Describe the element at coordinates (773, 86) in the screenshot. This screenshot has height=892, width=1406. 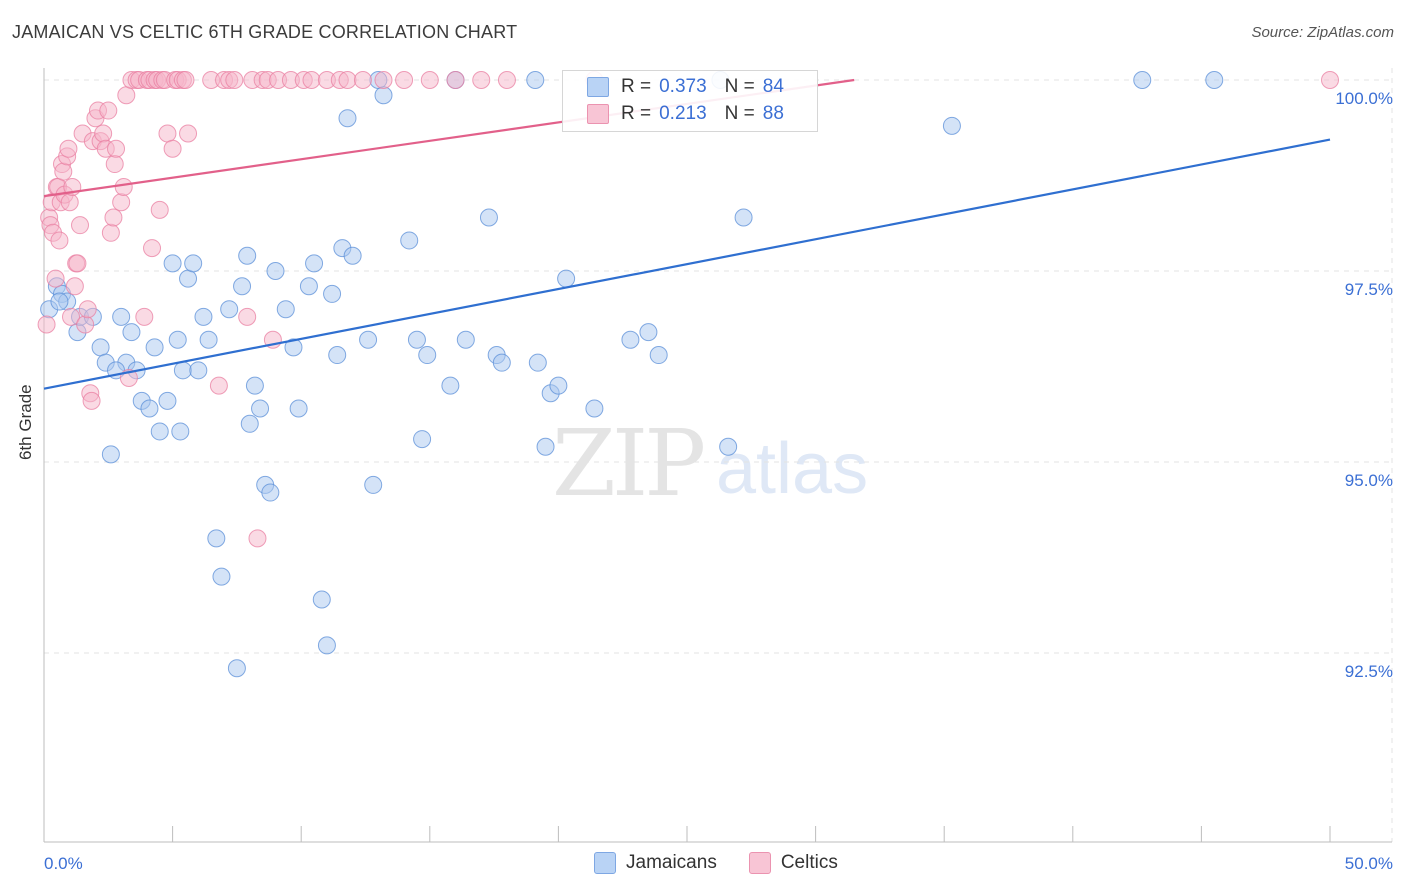
I see `legend-n-value: 84` at that location.